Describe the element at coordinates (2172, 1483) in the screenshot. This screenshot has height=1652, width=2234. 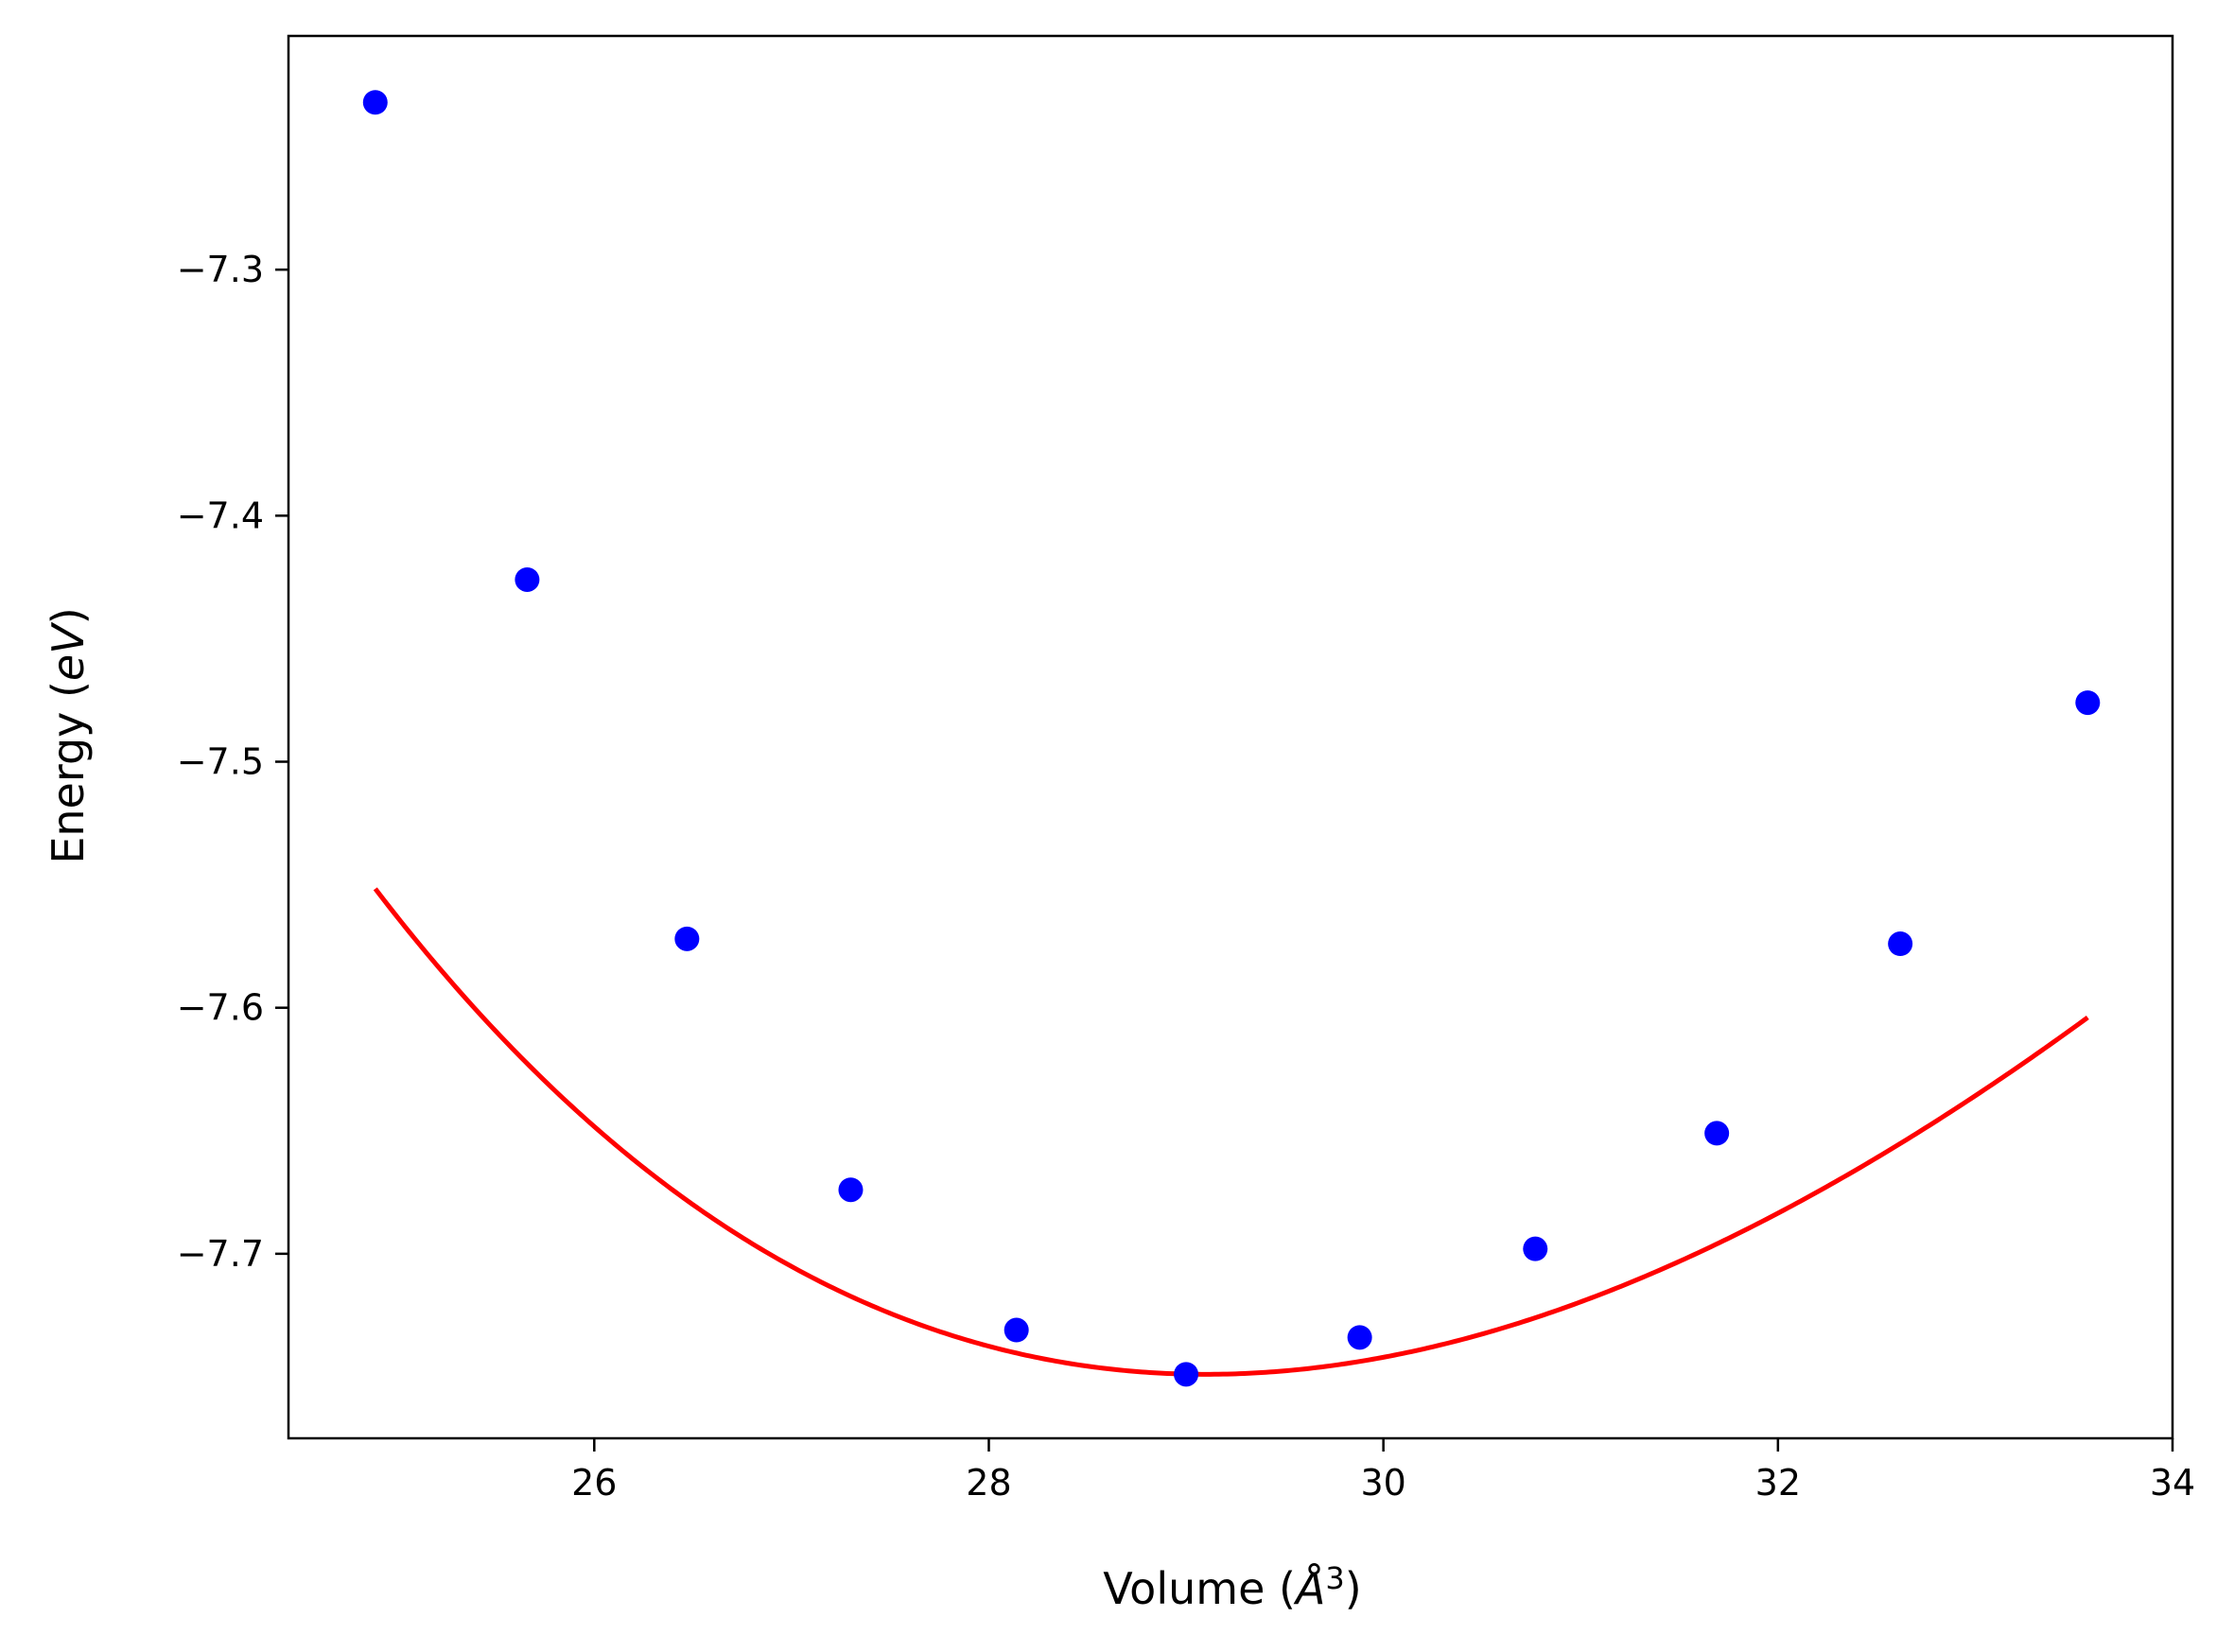
I see `x-tick-label: 34` at that location.